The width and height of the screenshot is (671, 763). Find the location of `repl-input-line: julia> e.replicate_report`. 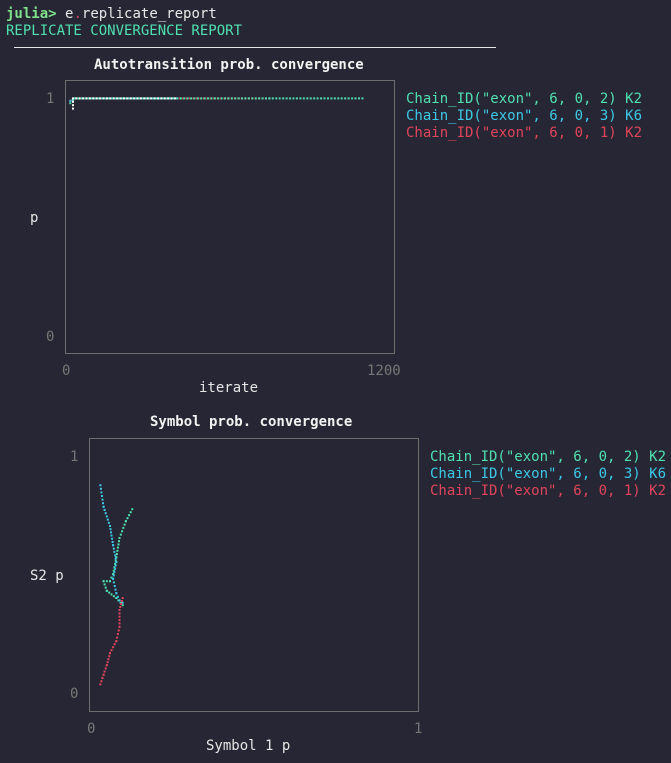

repl-input-line: julia> e.replicate_report is located at coordinates (111, 14).